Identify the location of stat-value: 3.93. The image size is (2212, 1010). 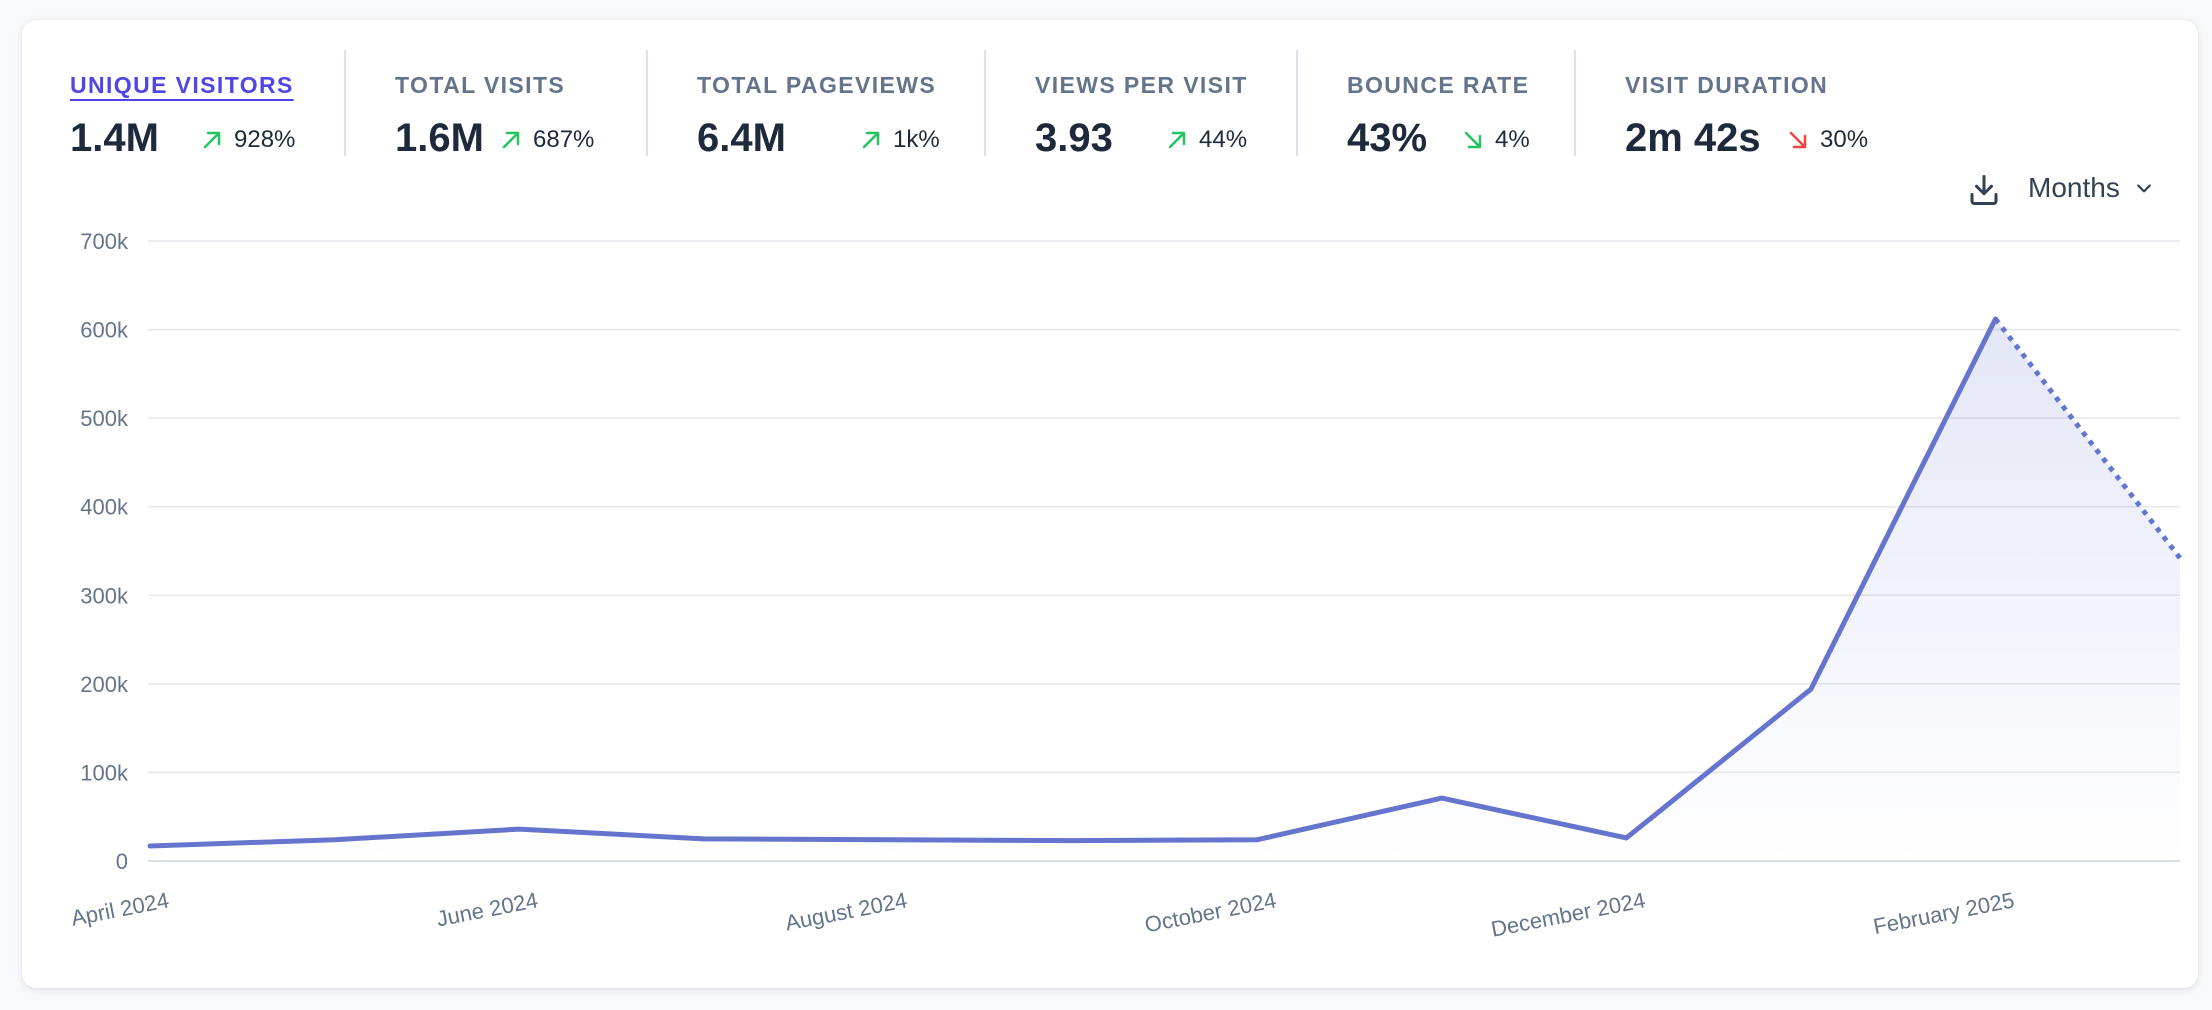
(1074, 138).